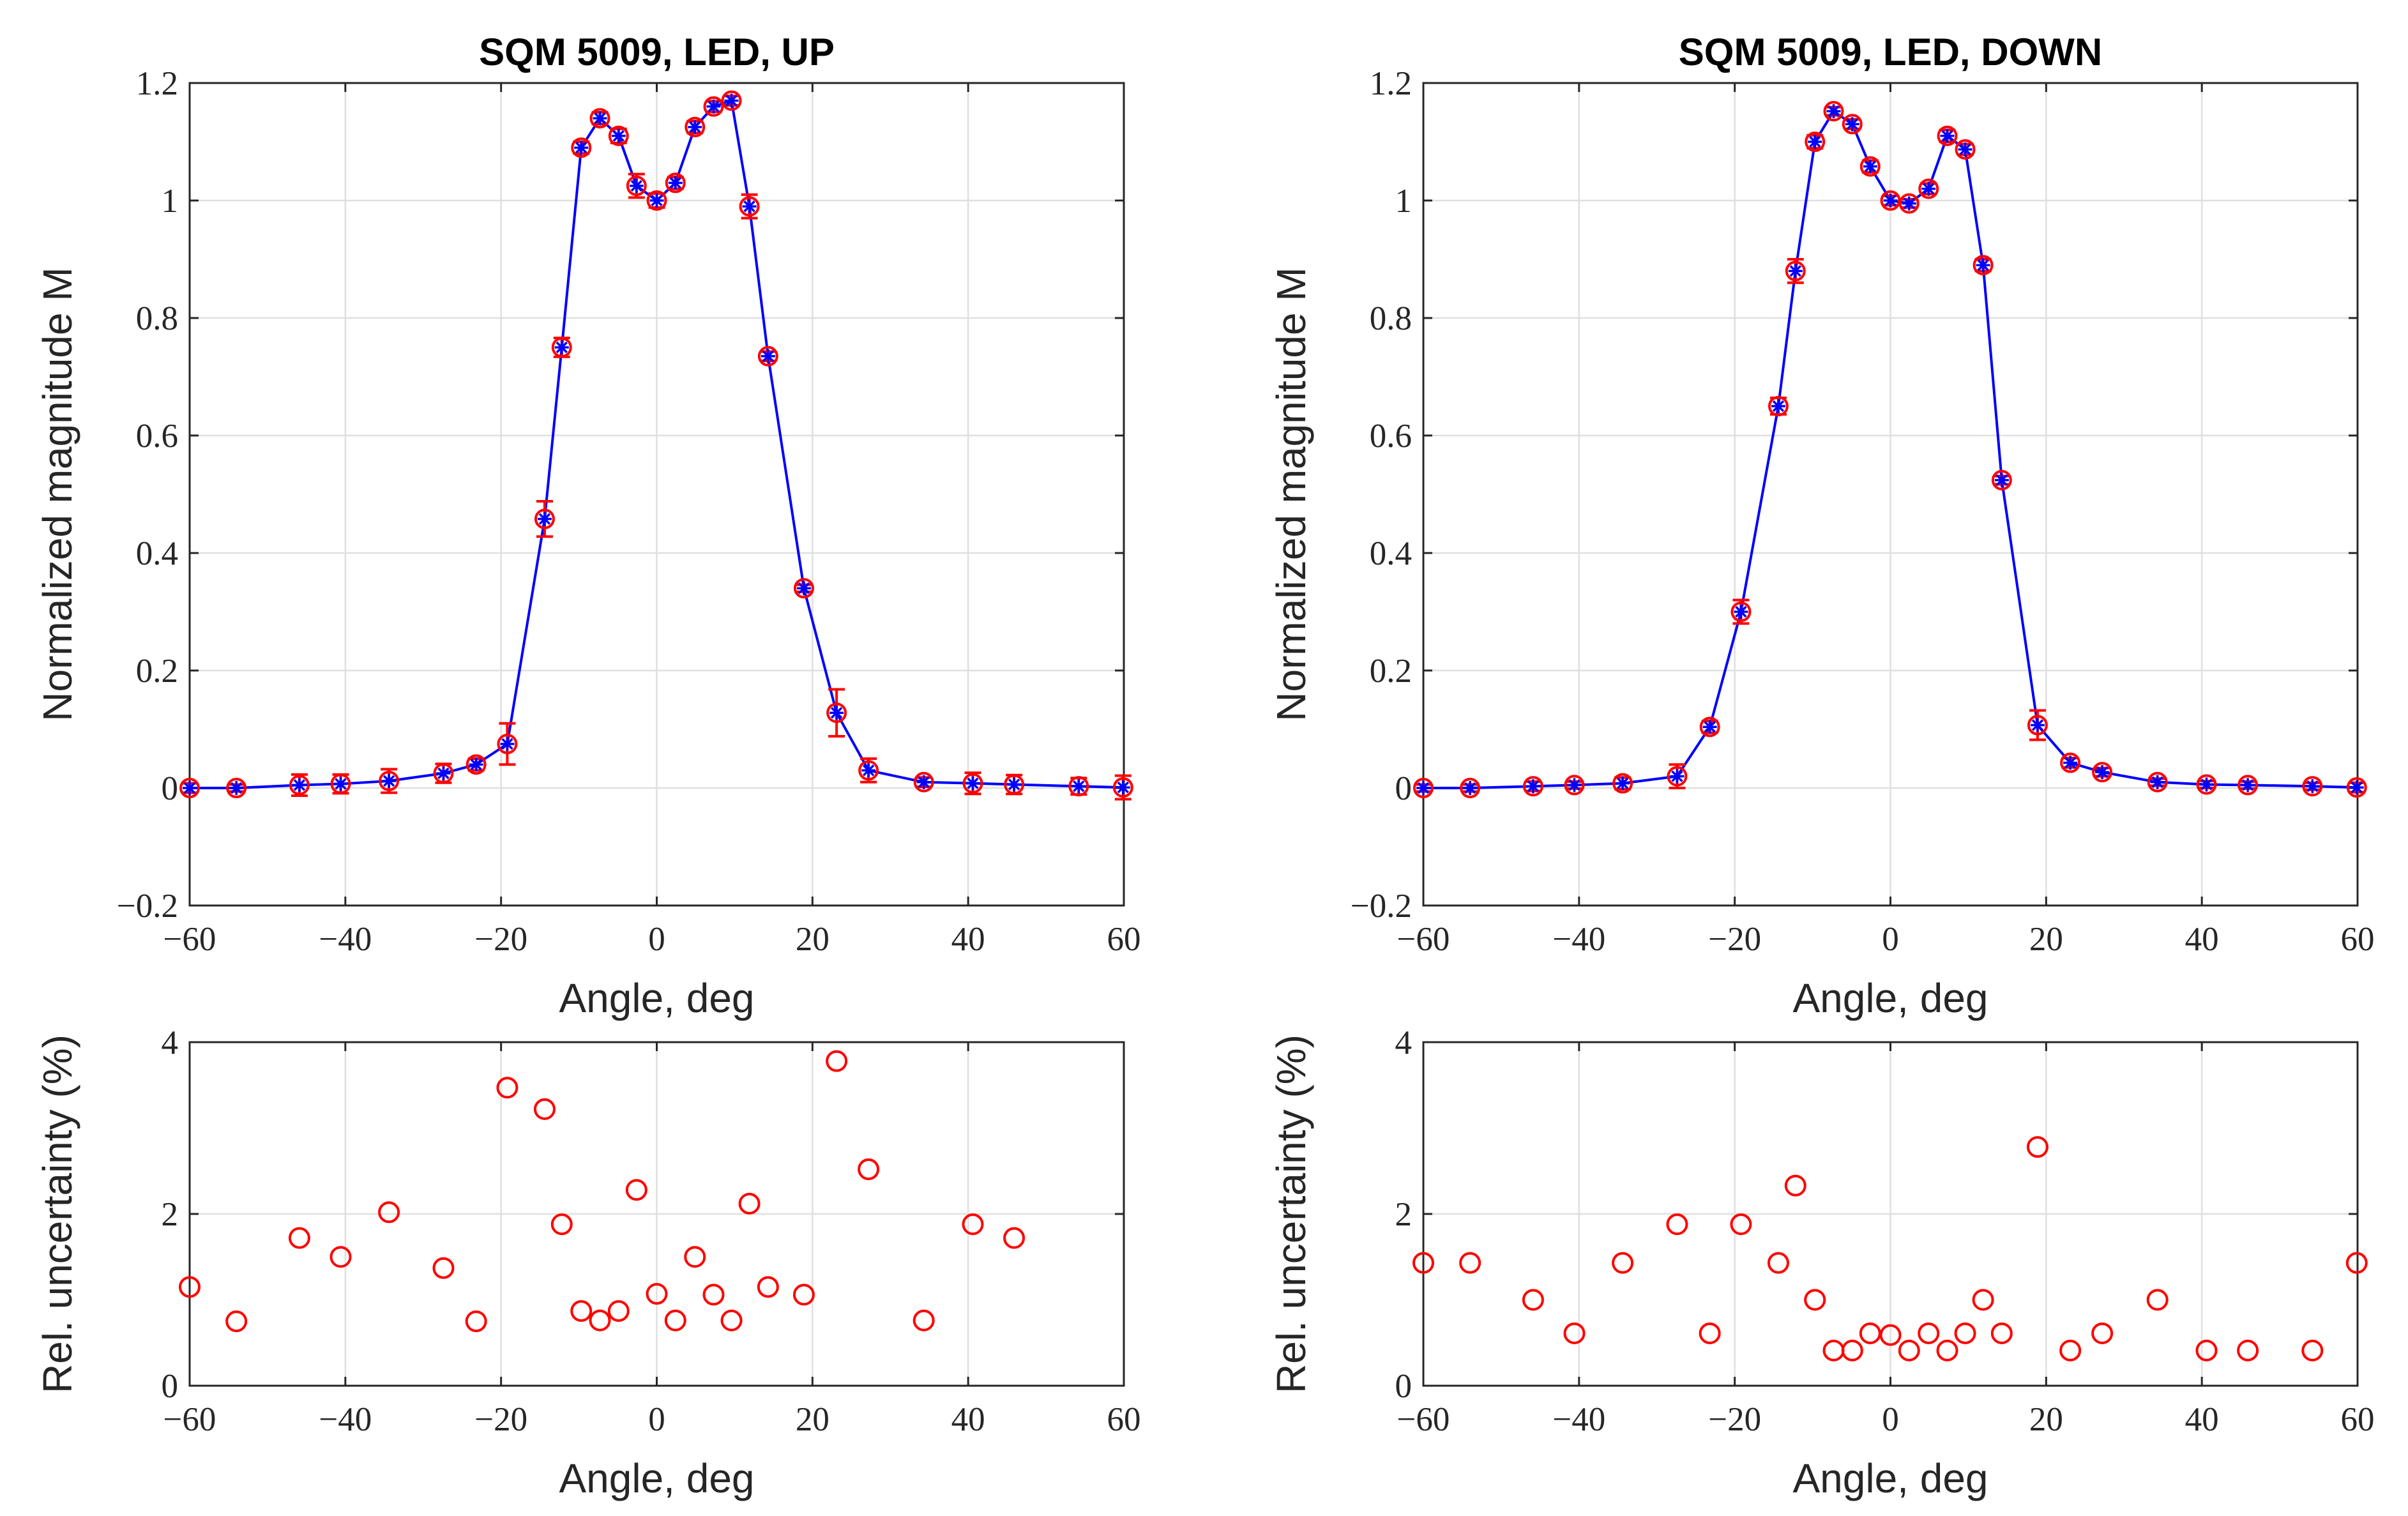 This screenshot has height=1516, width=2408. Describe the element at coordinates (1403, 1386) in the screenshot. I see `y-tick-label: 0` at that location.